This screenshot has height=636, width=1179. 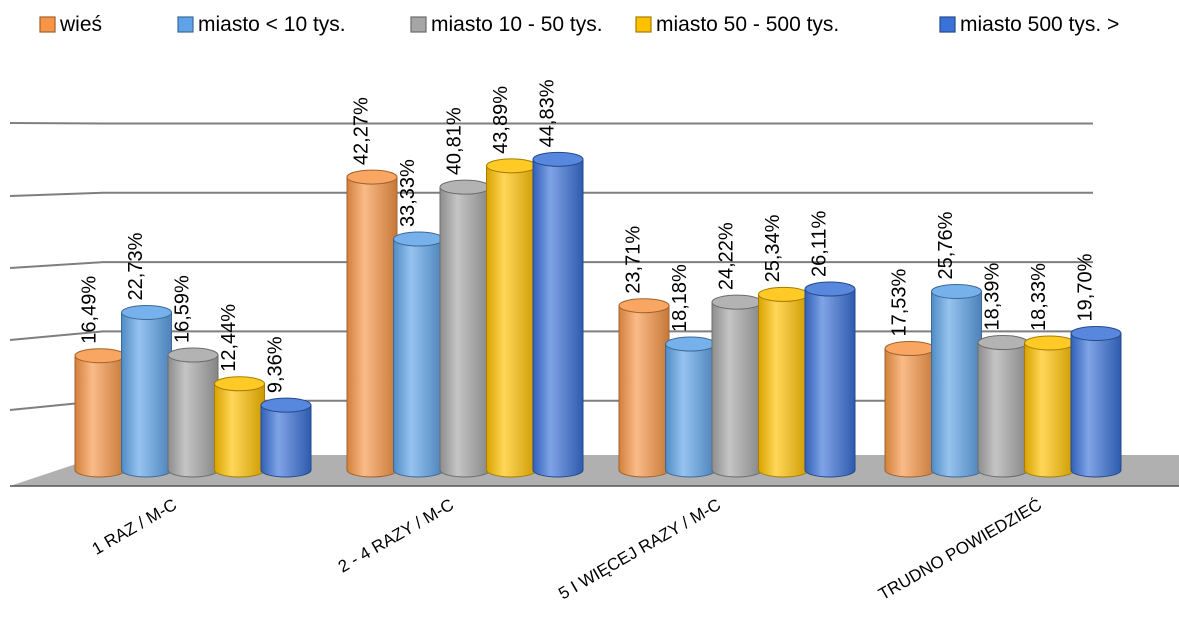 I want to click on legend-item: miasto 500 tys. >, so click(x=1029, y=24).